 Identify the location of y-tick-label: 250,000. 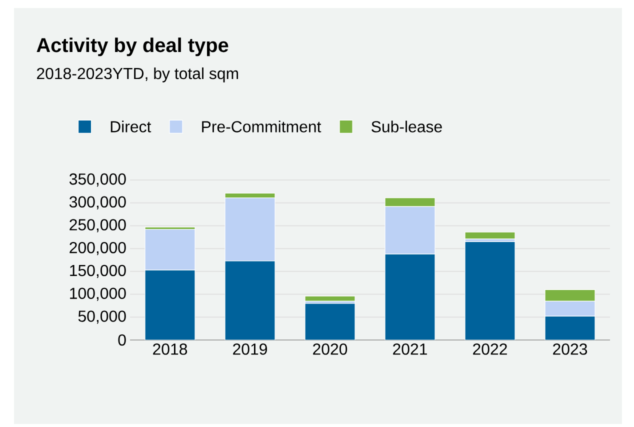
(98, 225).